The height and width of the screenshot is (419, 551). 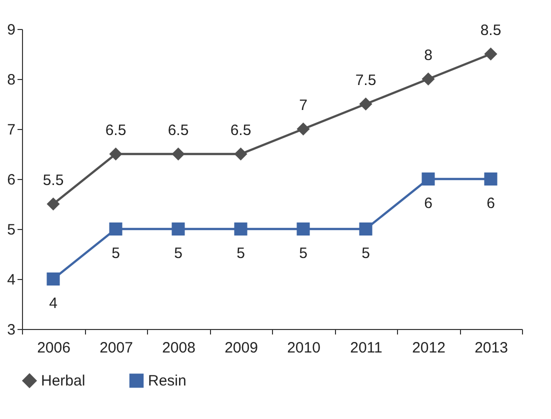 What do you see at coordinates (11, 30) in the screenshot?
I see `y-tick-label: 9` at bounding box center [11, 30].